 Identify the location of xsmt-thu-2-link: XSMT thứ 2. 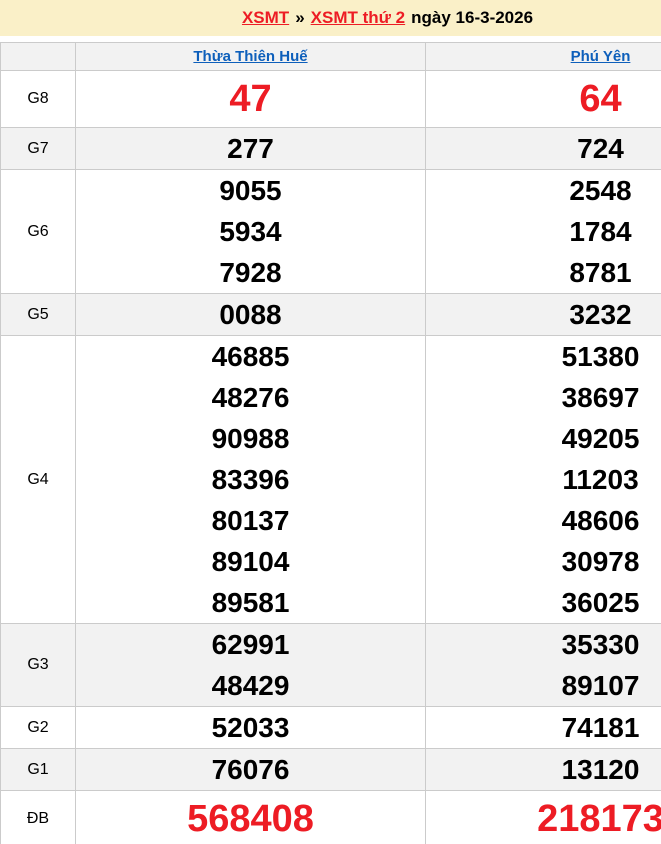
(358, 17).